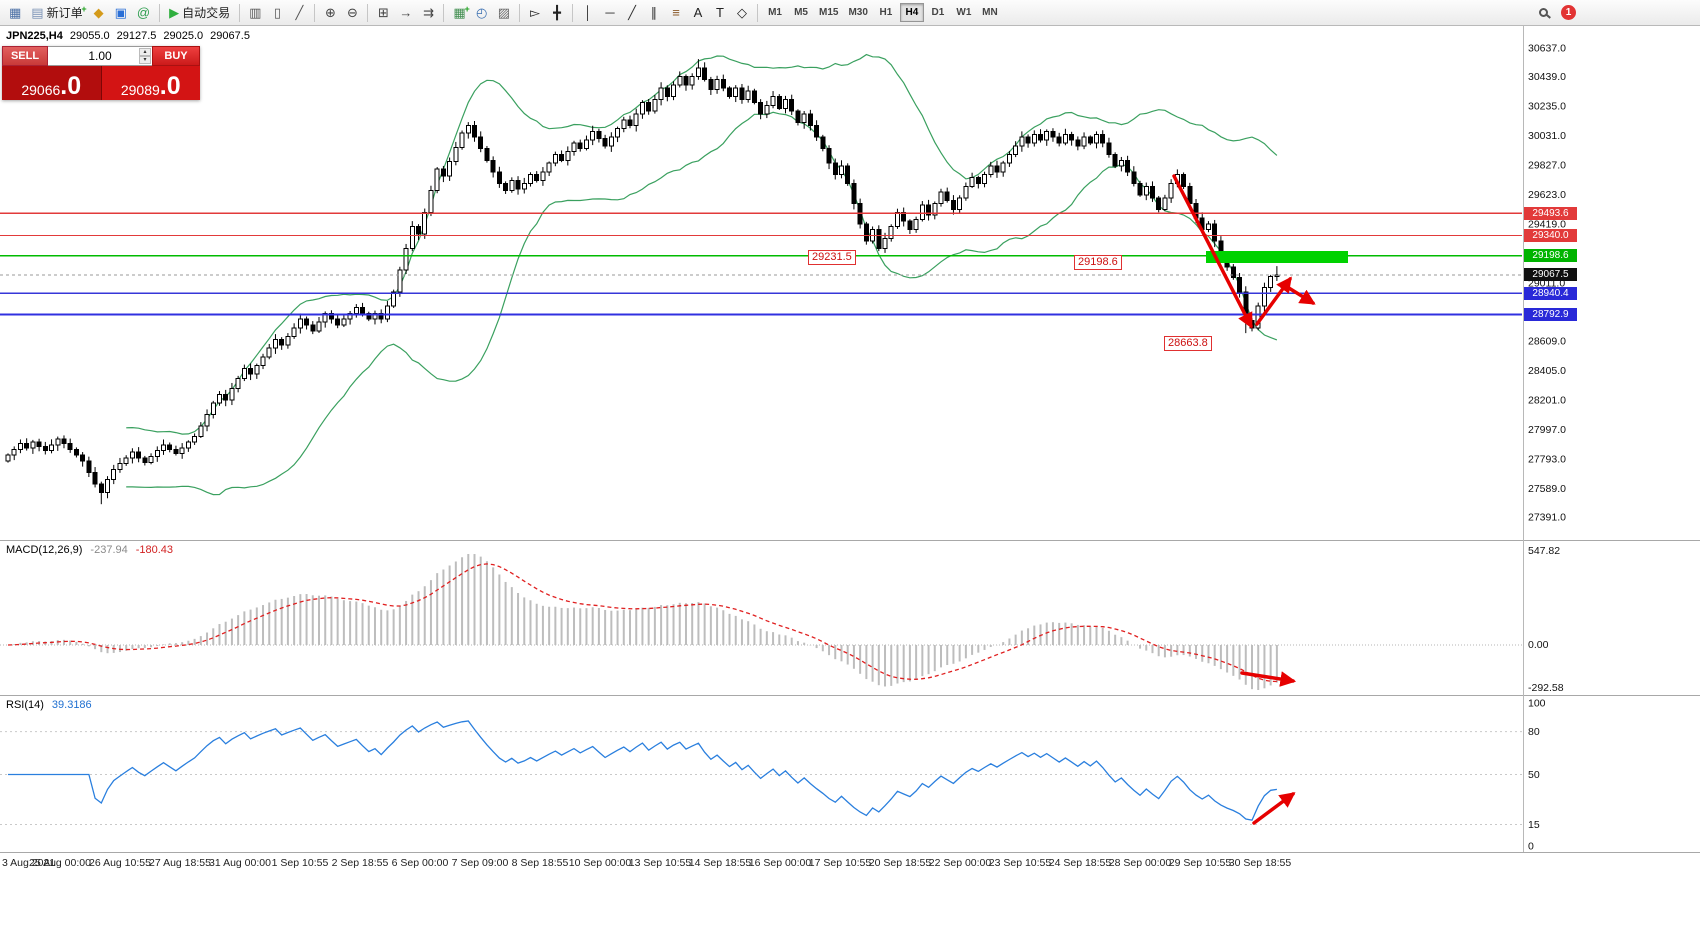  I want to click on autotrade-button: ▶ 自动交易, so click(199, 13).